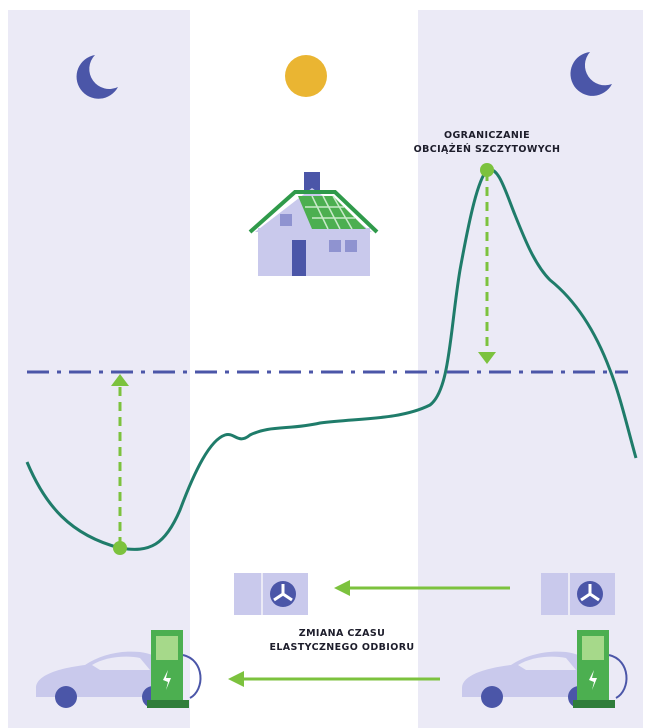 The image size is (651, 728). I want to click on sun-icon, so click(306, 76).